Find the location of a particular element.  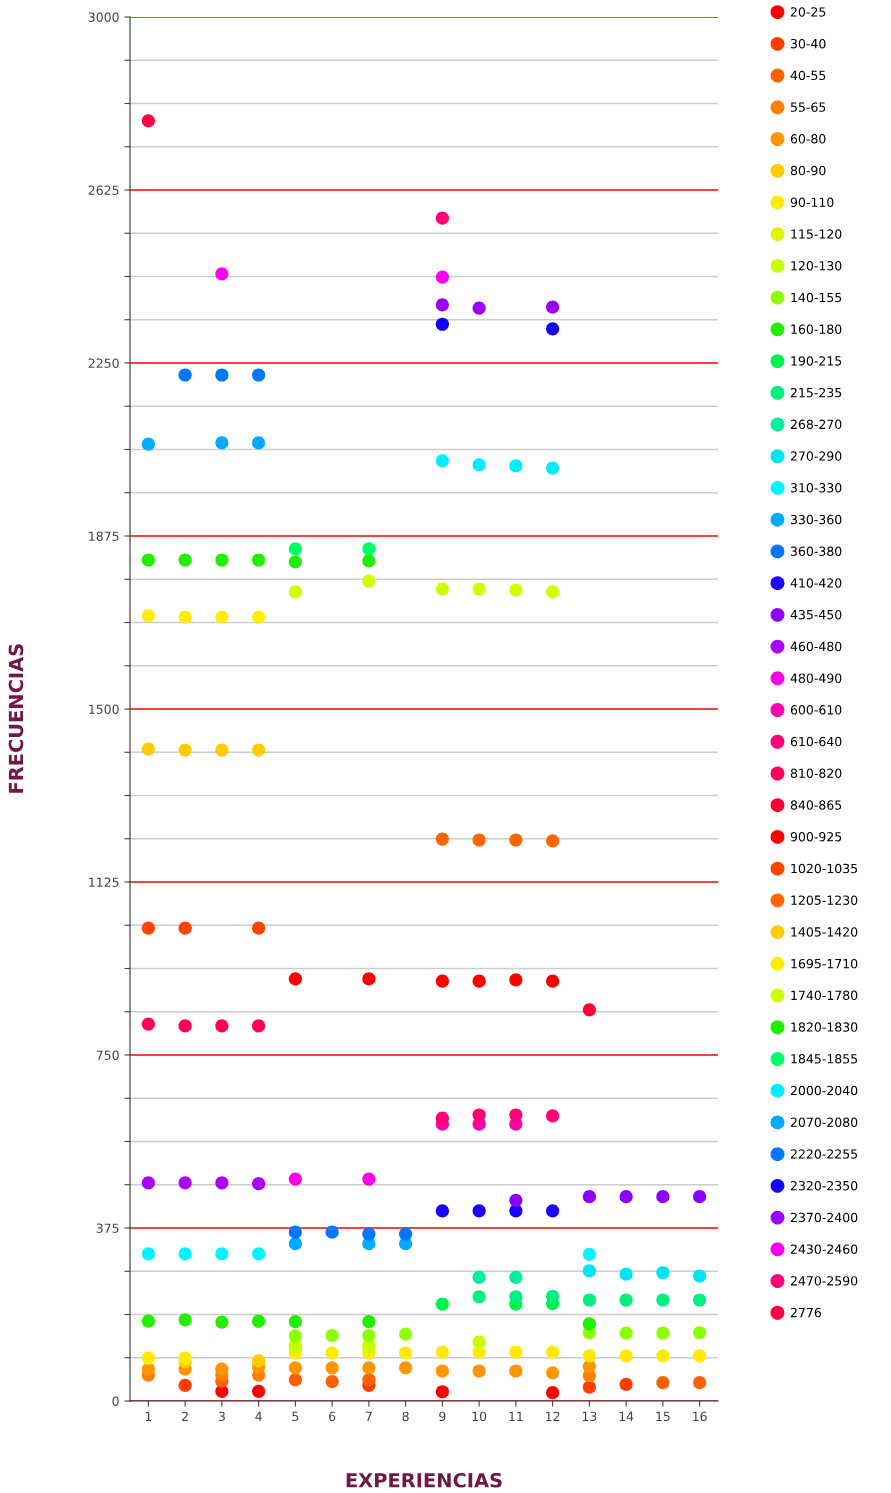

legend-label: 90-110 is located at coordinates (812, 202).